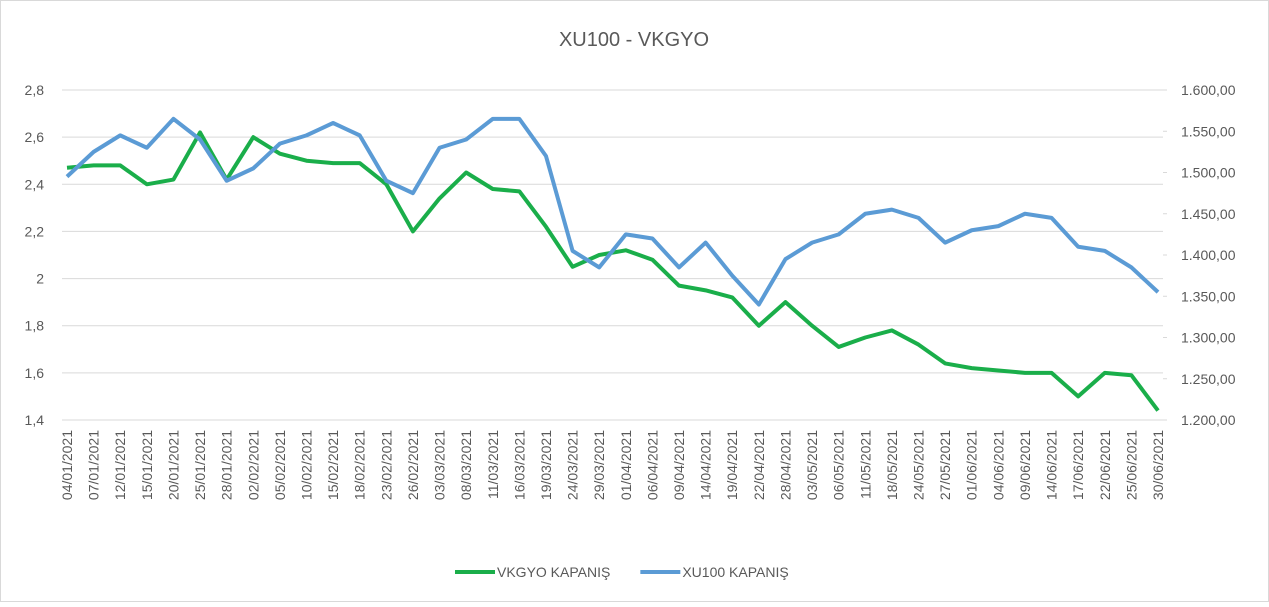 The height and width of the screenshot is (607, 1269). Describe the element at coordinates (35, 373) in the screenshot. I see `y-tick-label: 1,6` at that location.